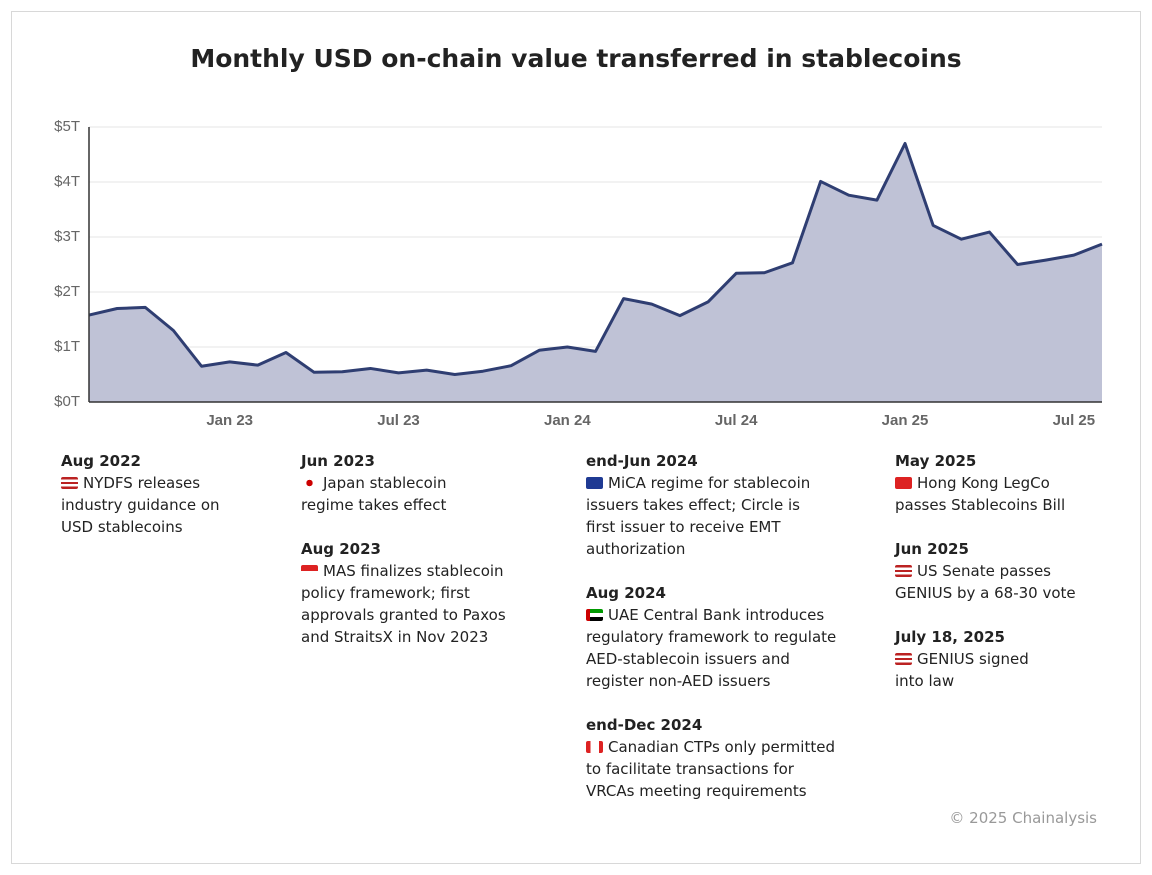 The width and height of the screenshot is (1152, 875). Describe the element at coordinates (567, 420) in the screenshot. I see `x-tick-label: Jan 24` at that location.